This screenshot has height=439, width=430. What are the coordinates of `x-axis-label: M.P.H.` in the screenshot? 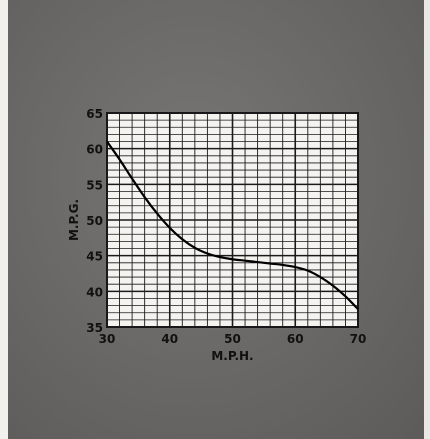 It's located at (232, 356).